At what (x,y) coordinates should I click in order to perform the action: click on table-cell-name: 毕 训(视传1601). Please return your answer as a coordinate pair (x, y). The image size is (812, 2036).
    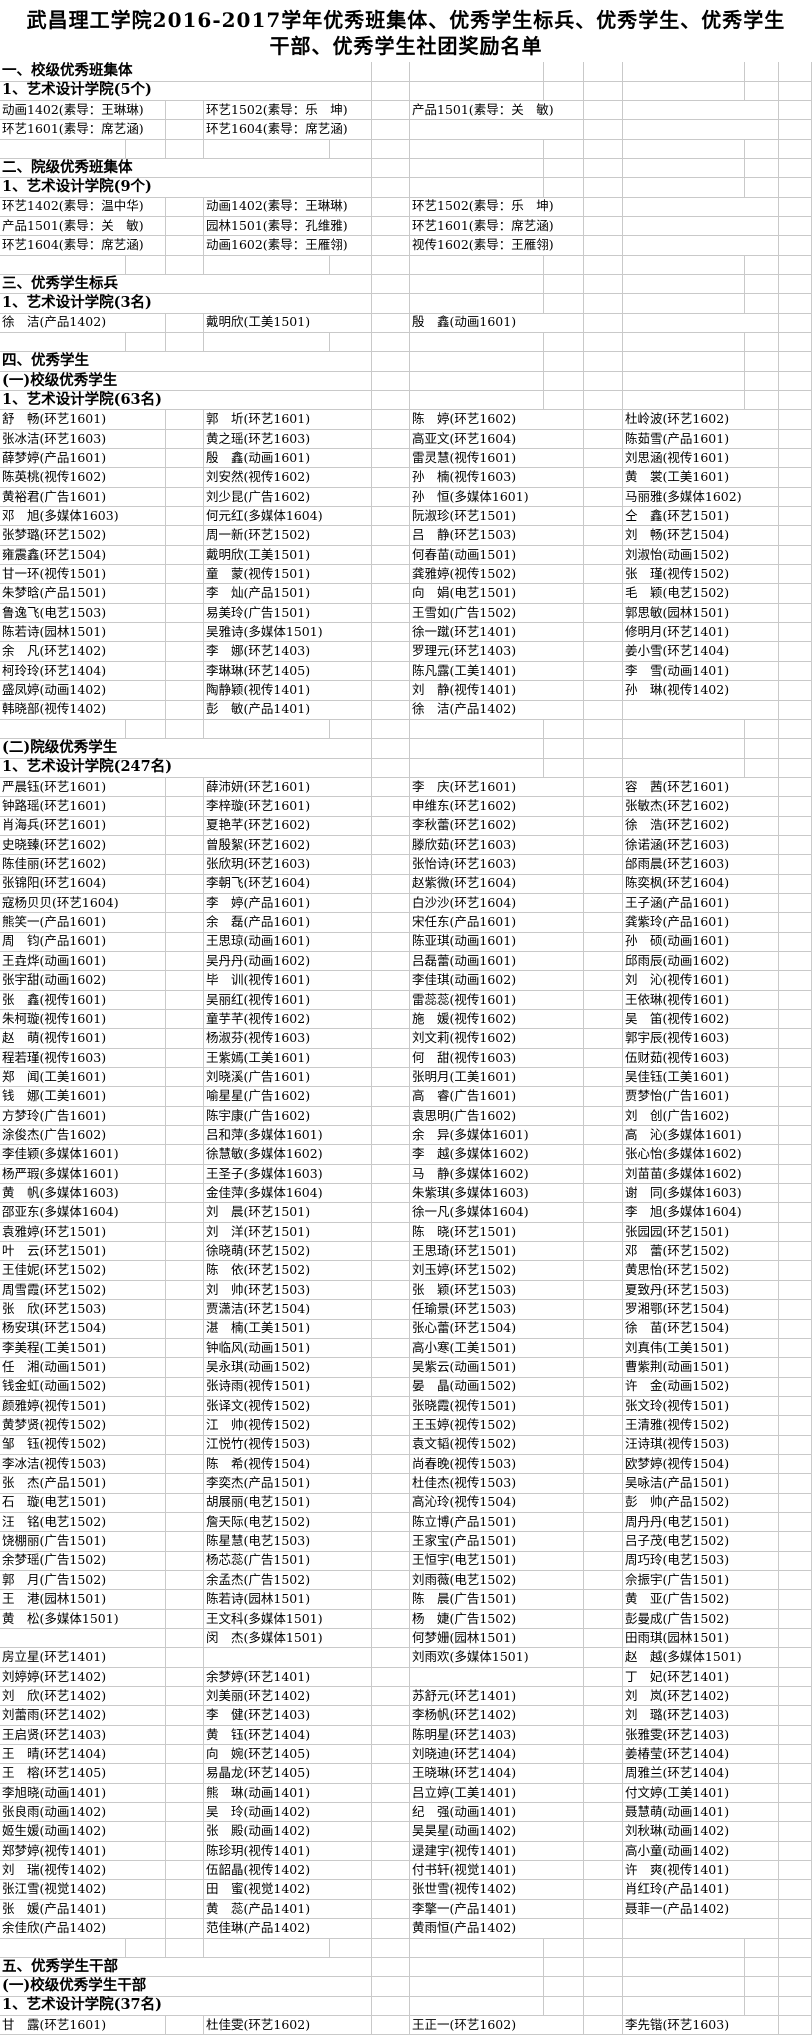
    Looking at the image, I should click on (267, 981).